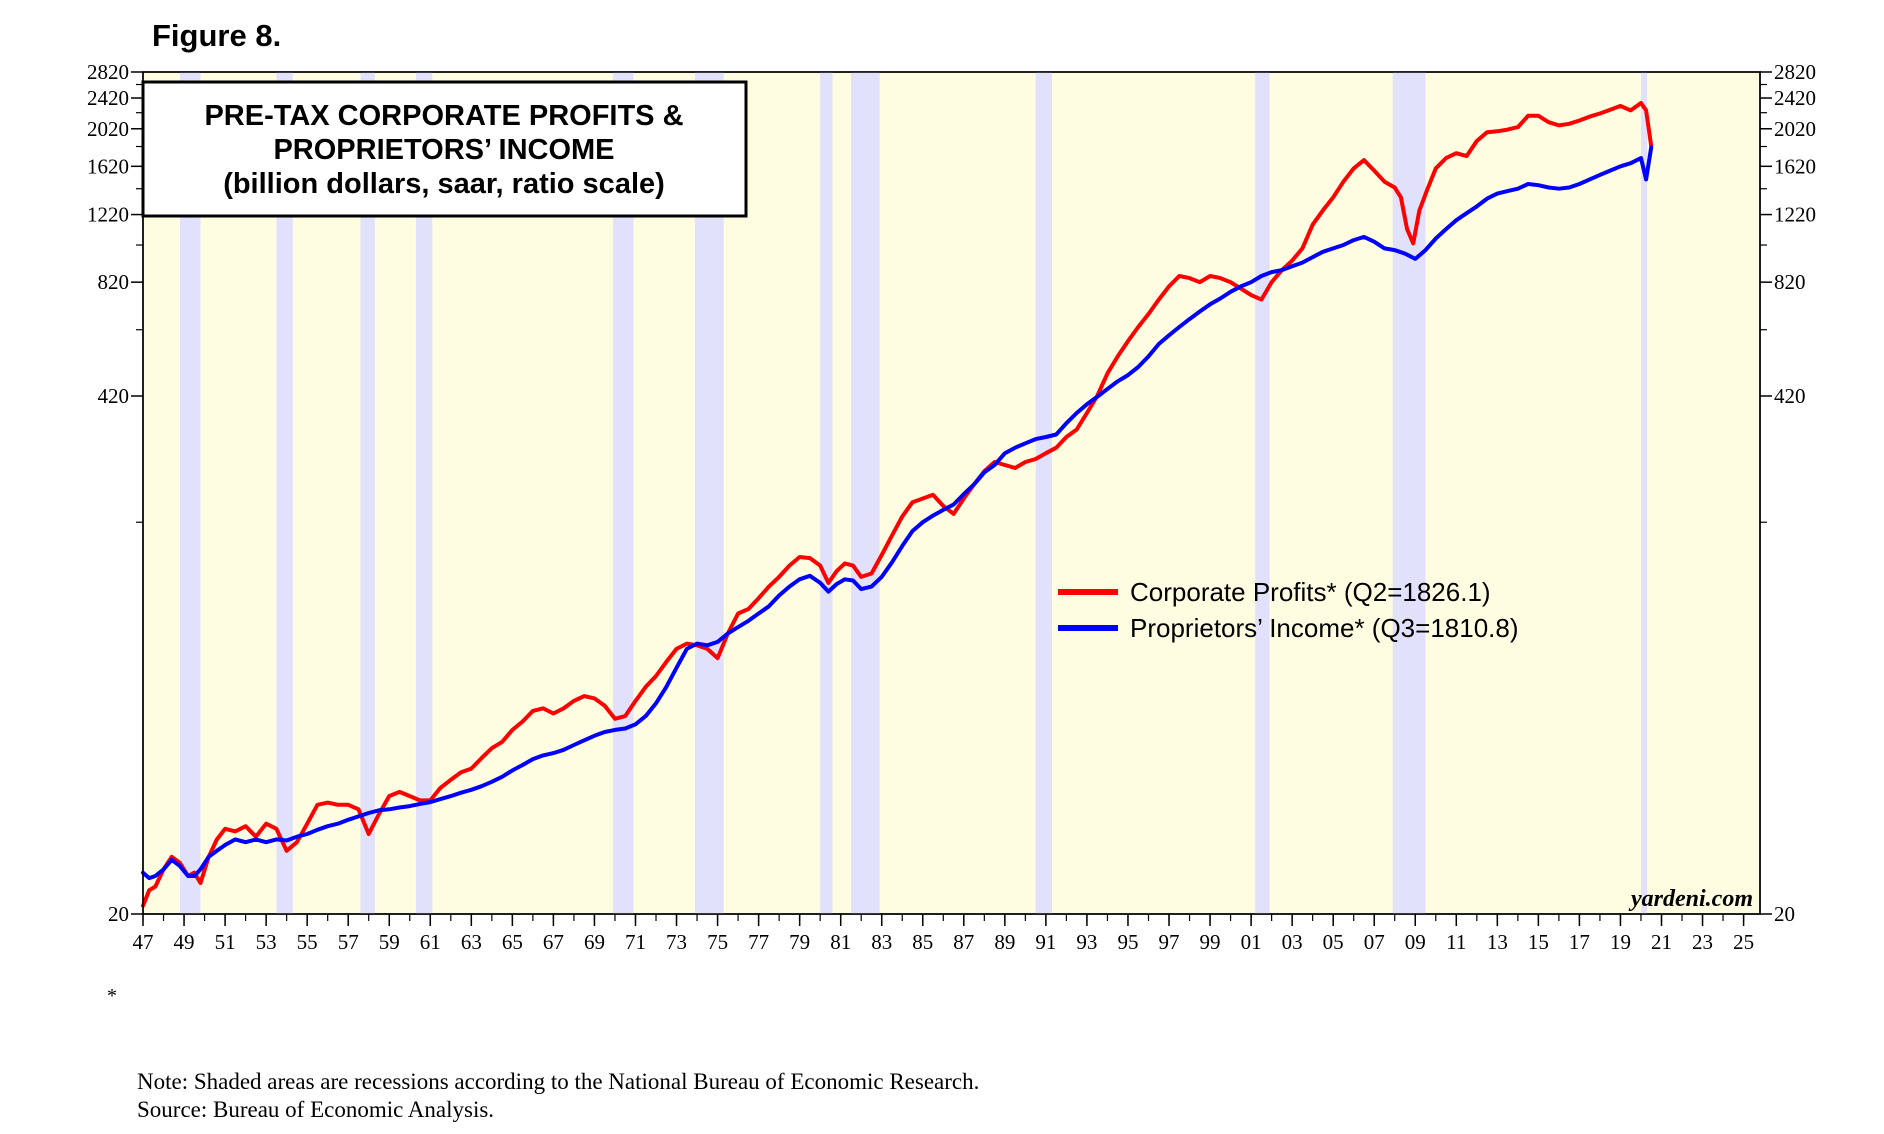 The width and height of the screenshot is (1884, 1134). What do you see at coordinates (635, 942) in the screenshot?
I see `x-tick-label-71: 71` at bounding box center [635, 942].